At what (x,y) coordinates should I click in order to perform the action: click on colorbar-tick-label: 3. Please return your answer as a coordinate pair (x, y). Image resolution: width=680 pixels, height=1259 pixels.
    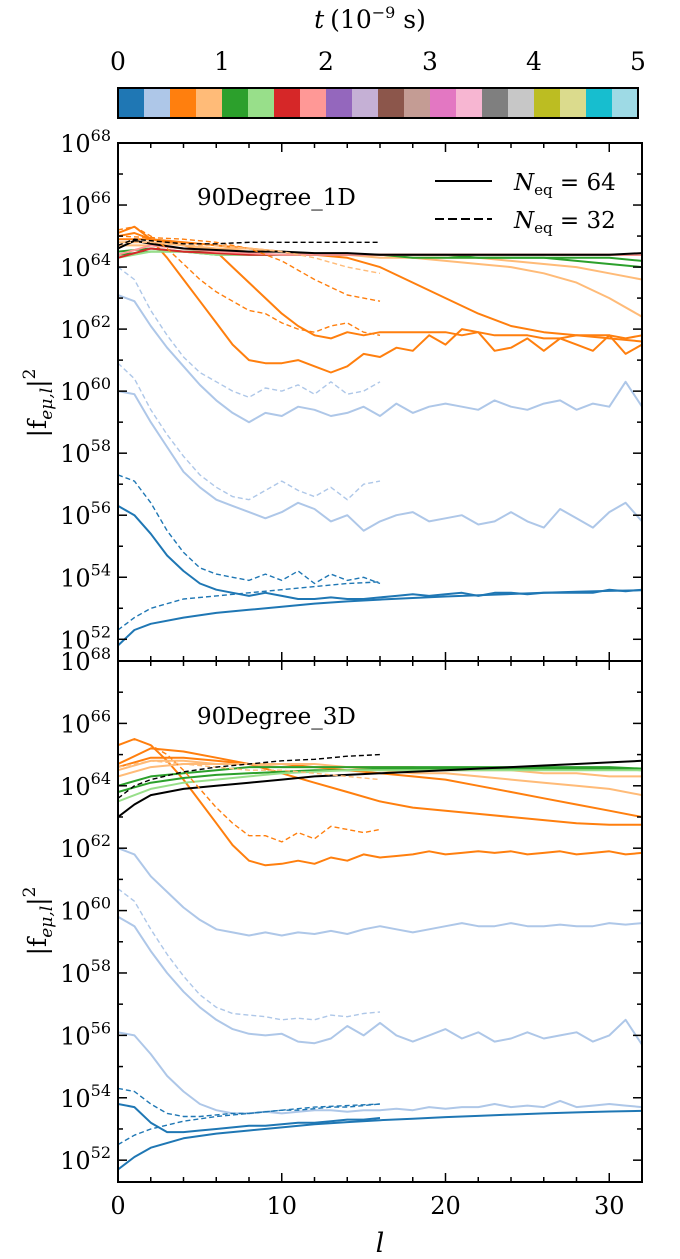
    Looking at the image, I should click on (430, 61).